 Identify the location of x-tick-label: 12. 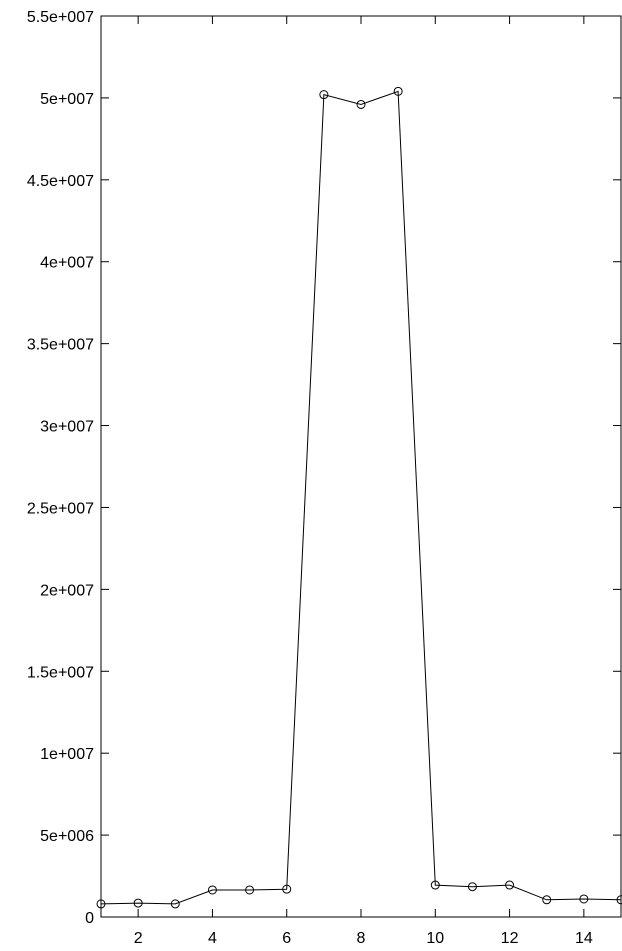
(510, 938).